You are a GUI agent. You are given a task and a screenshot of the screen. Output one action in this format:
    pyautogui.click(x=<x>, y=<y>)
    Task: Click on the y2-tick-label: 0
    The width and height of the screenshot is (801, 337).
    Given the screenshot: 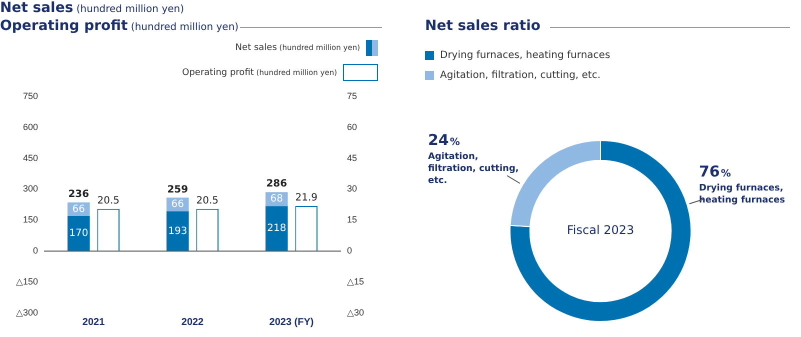 What is the action you would take?
    pyautogui.click(x=349, y=251)
    